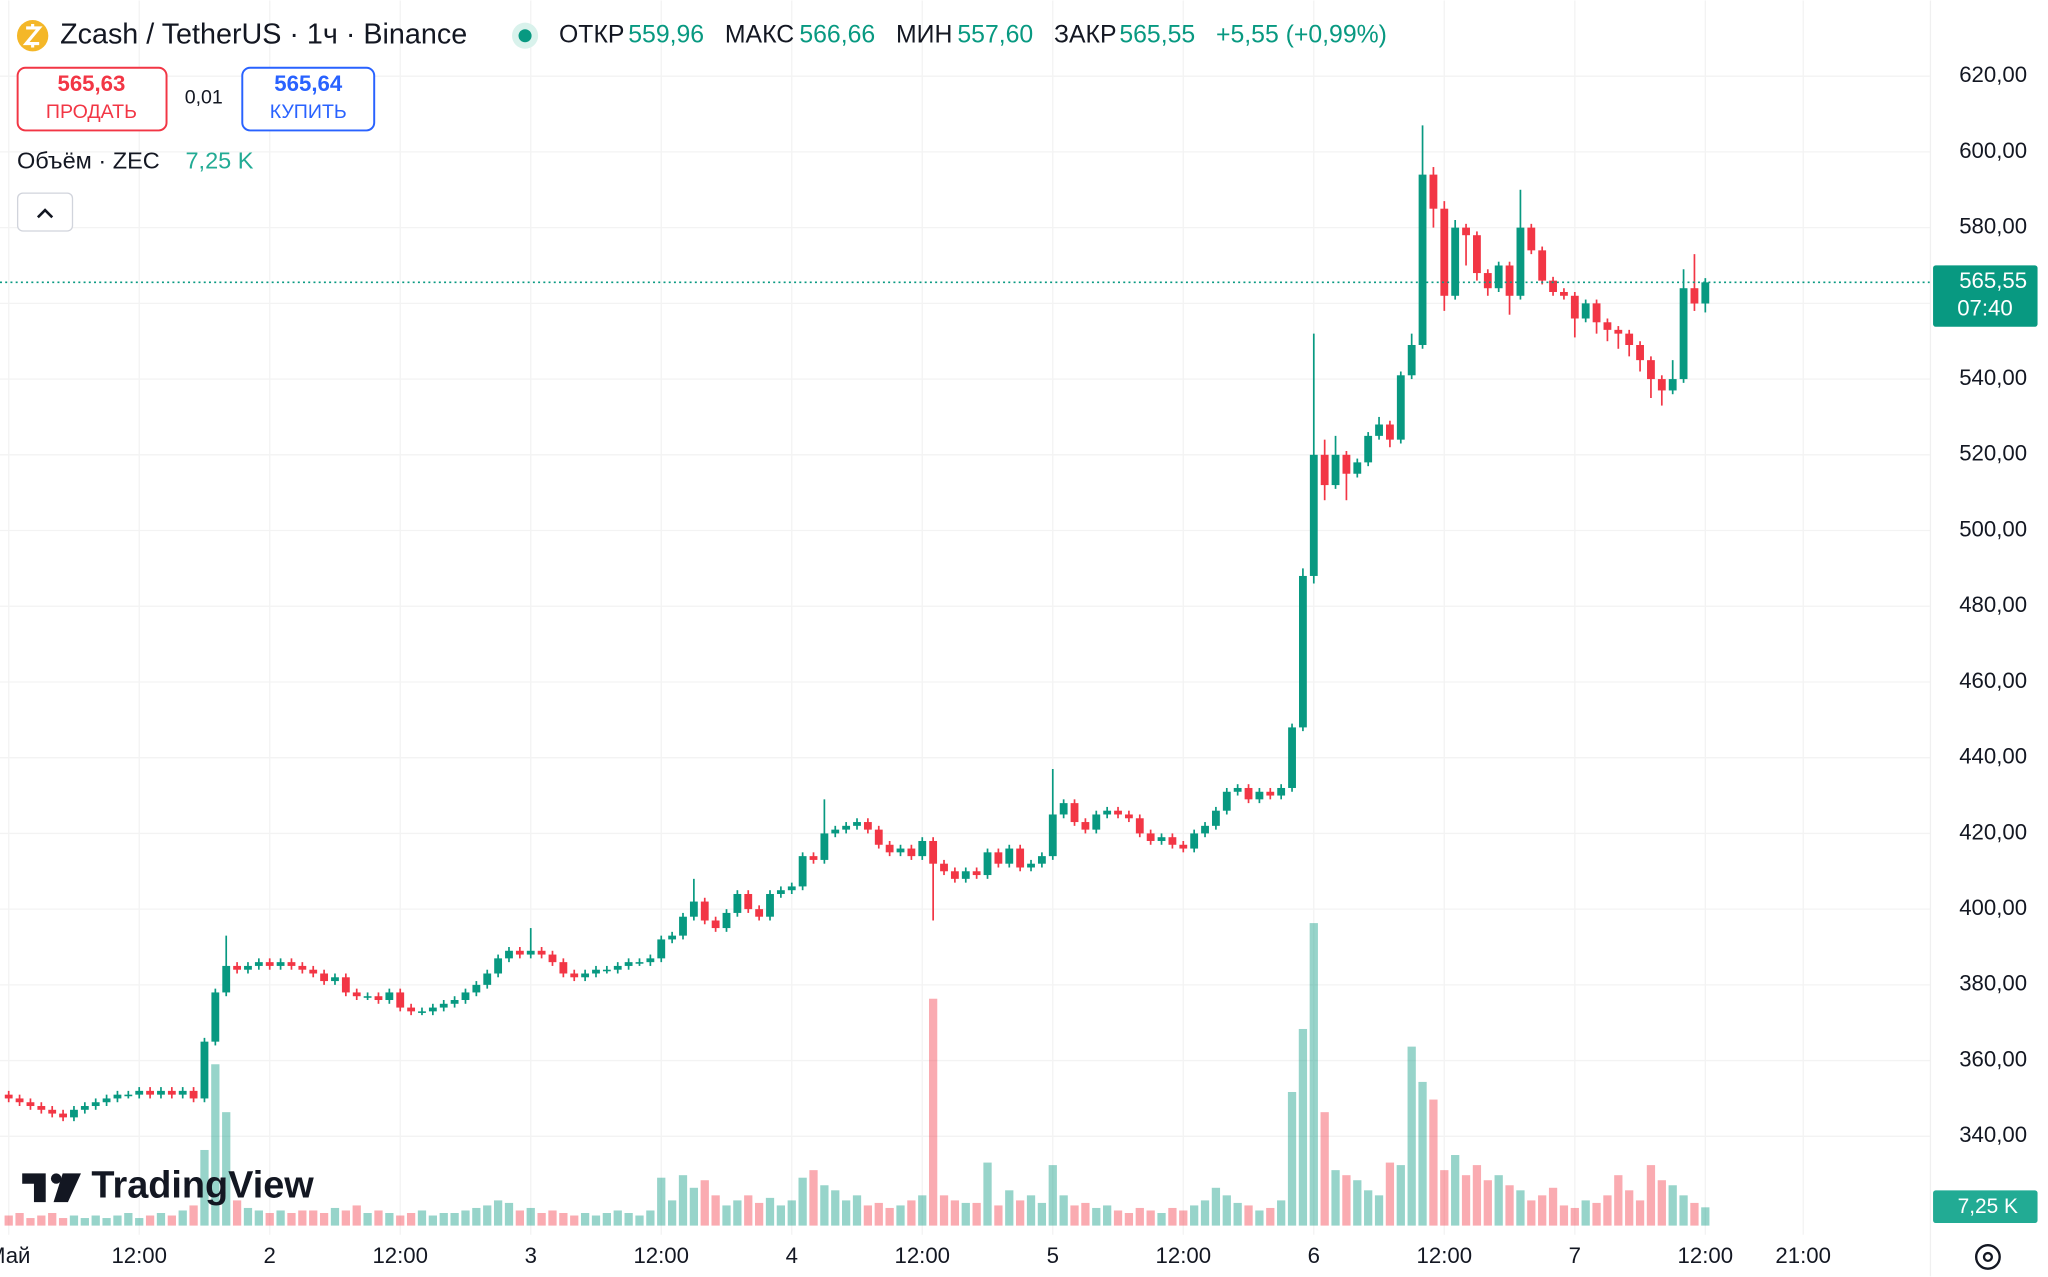 The height and width of the screenshot is (1277, 2048). I want to click on y-tick-label: 380,00, so click(1993, 983).